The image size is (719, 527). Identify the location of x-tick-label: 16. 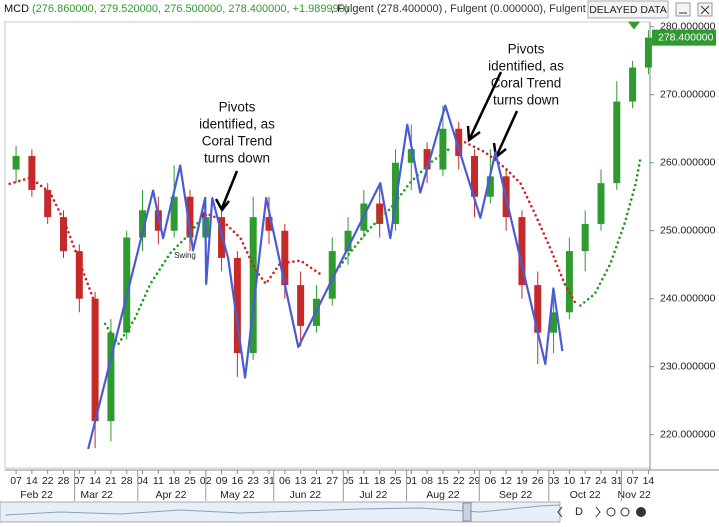
(238, 481).